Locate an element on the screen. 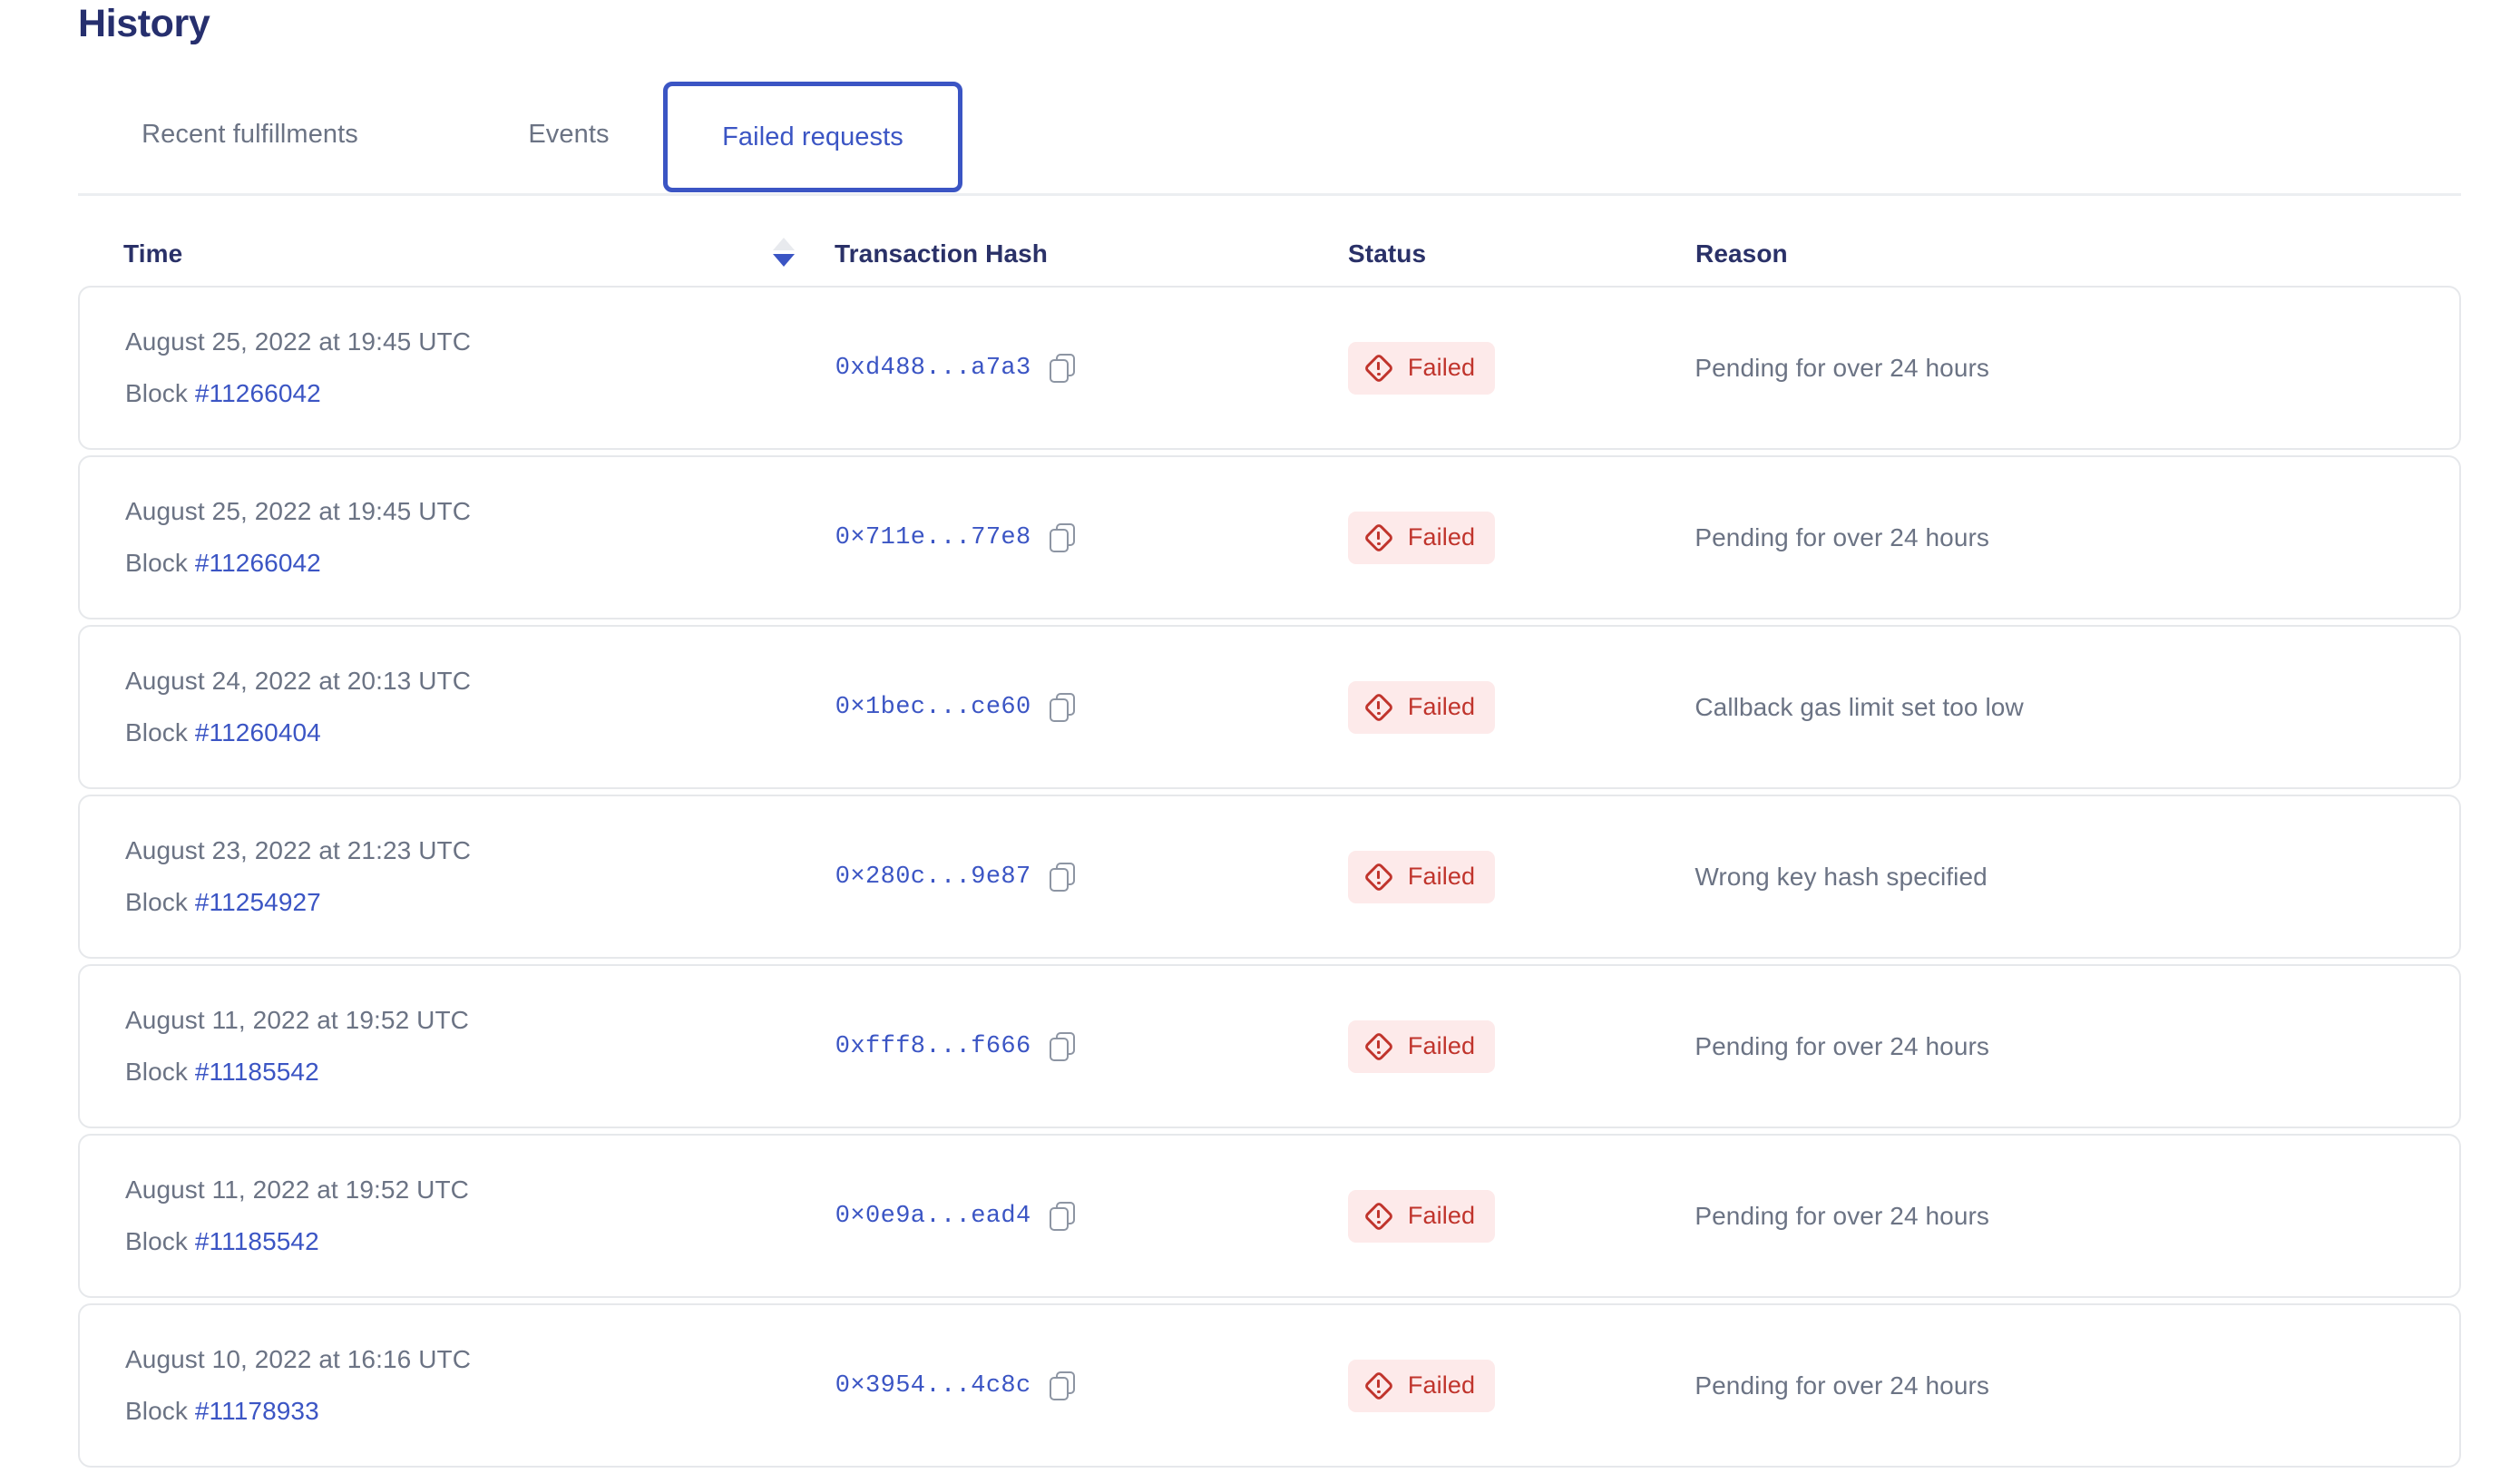  cell-transaction-hash: 0xd488...a7a3 is located at coordinates (1081, 368).